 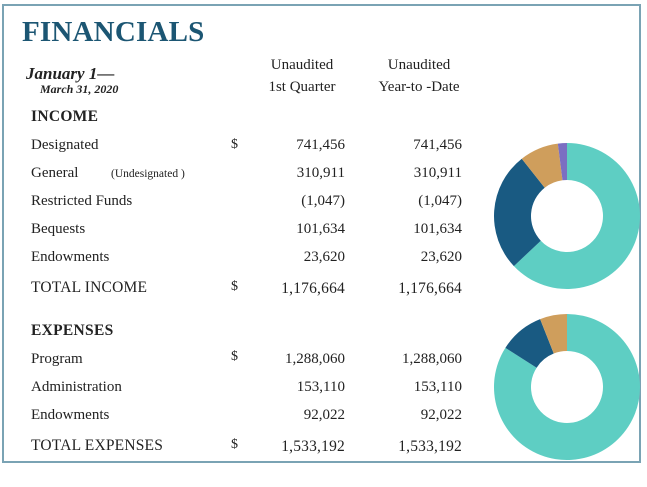 What do you see at coordinates (419, 87) in the screenshot?
I see `column-header-ytd-line2: Year-to -Date` at bounding box center [419, 87].